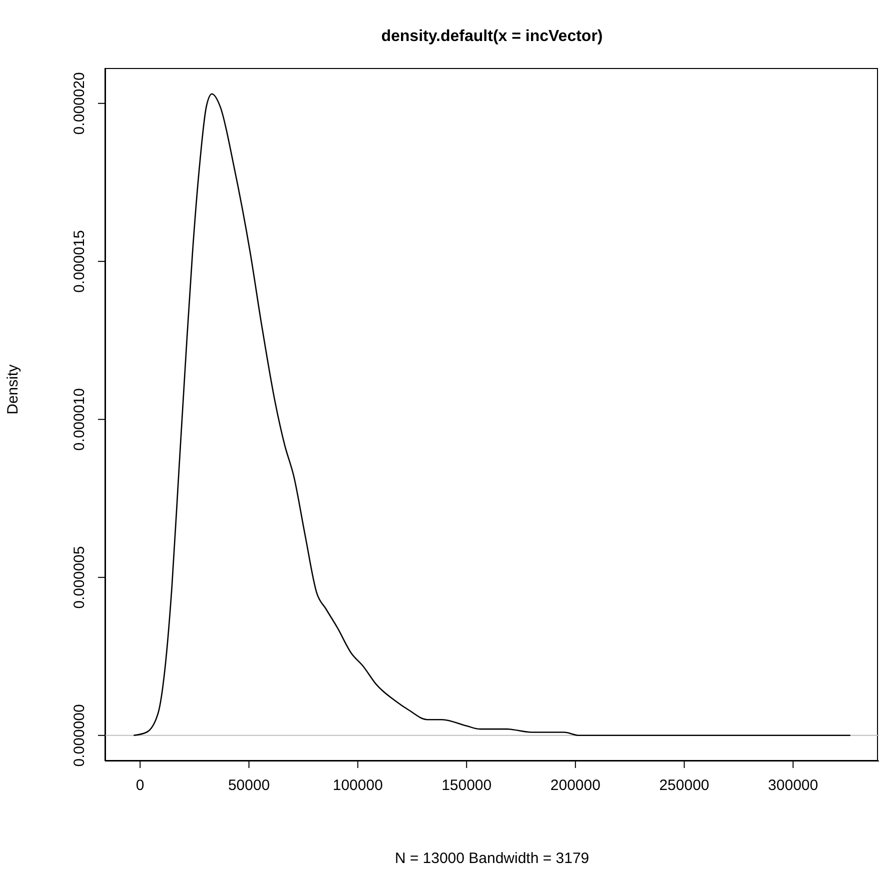 The width and height of the screenshot is (879, 869). Describe the element at coordinates (79, 103) in the screenshot. I see `y-tick-label: 0.000020` at that location.